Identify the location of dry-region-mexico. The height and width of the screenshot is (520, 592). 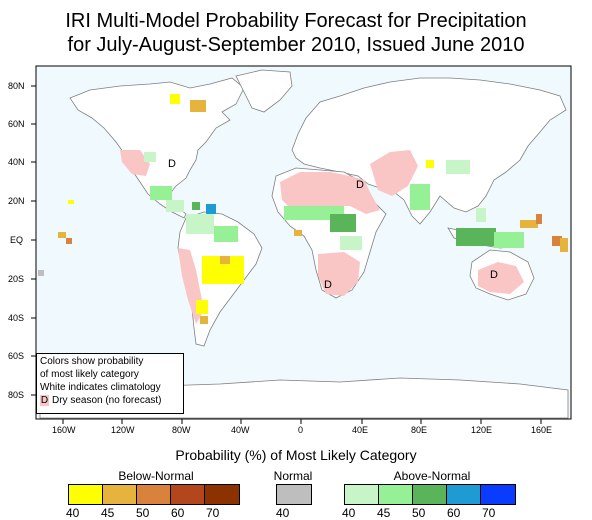
(135, 163).